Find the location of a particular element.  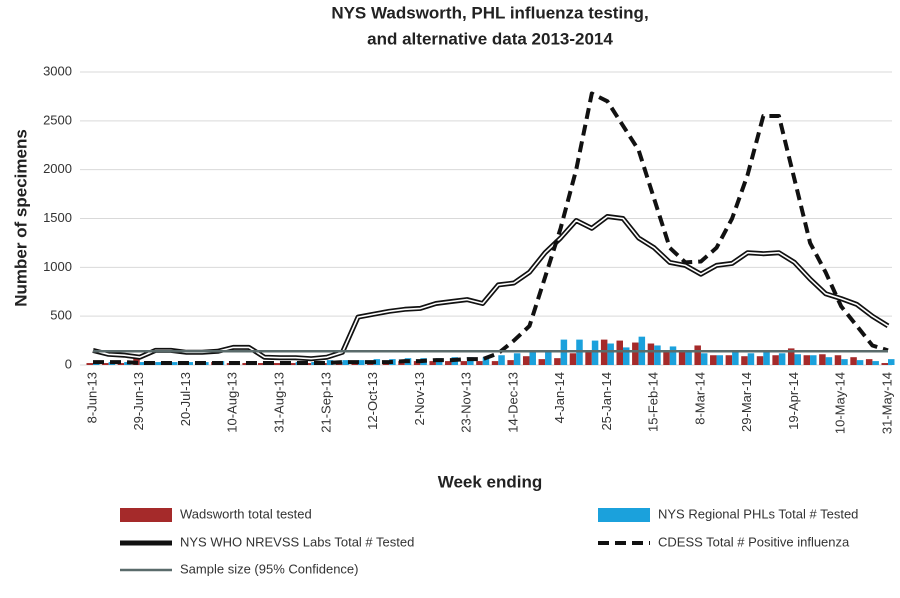

x-tick-label: 21-Sep-13 is located at coordinates (325, 402).